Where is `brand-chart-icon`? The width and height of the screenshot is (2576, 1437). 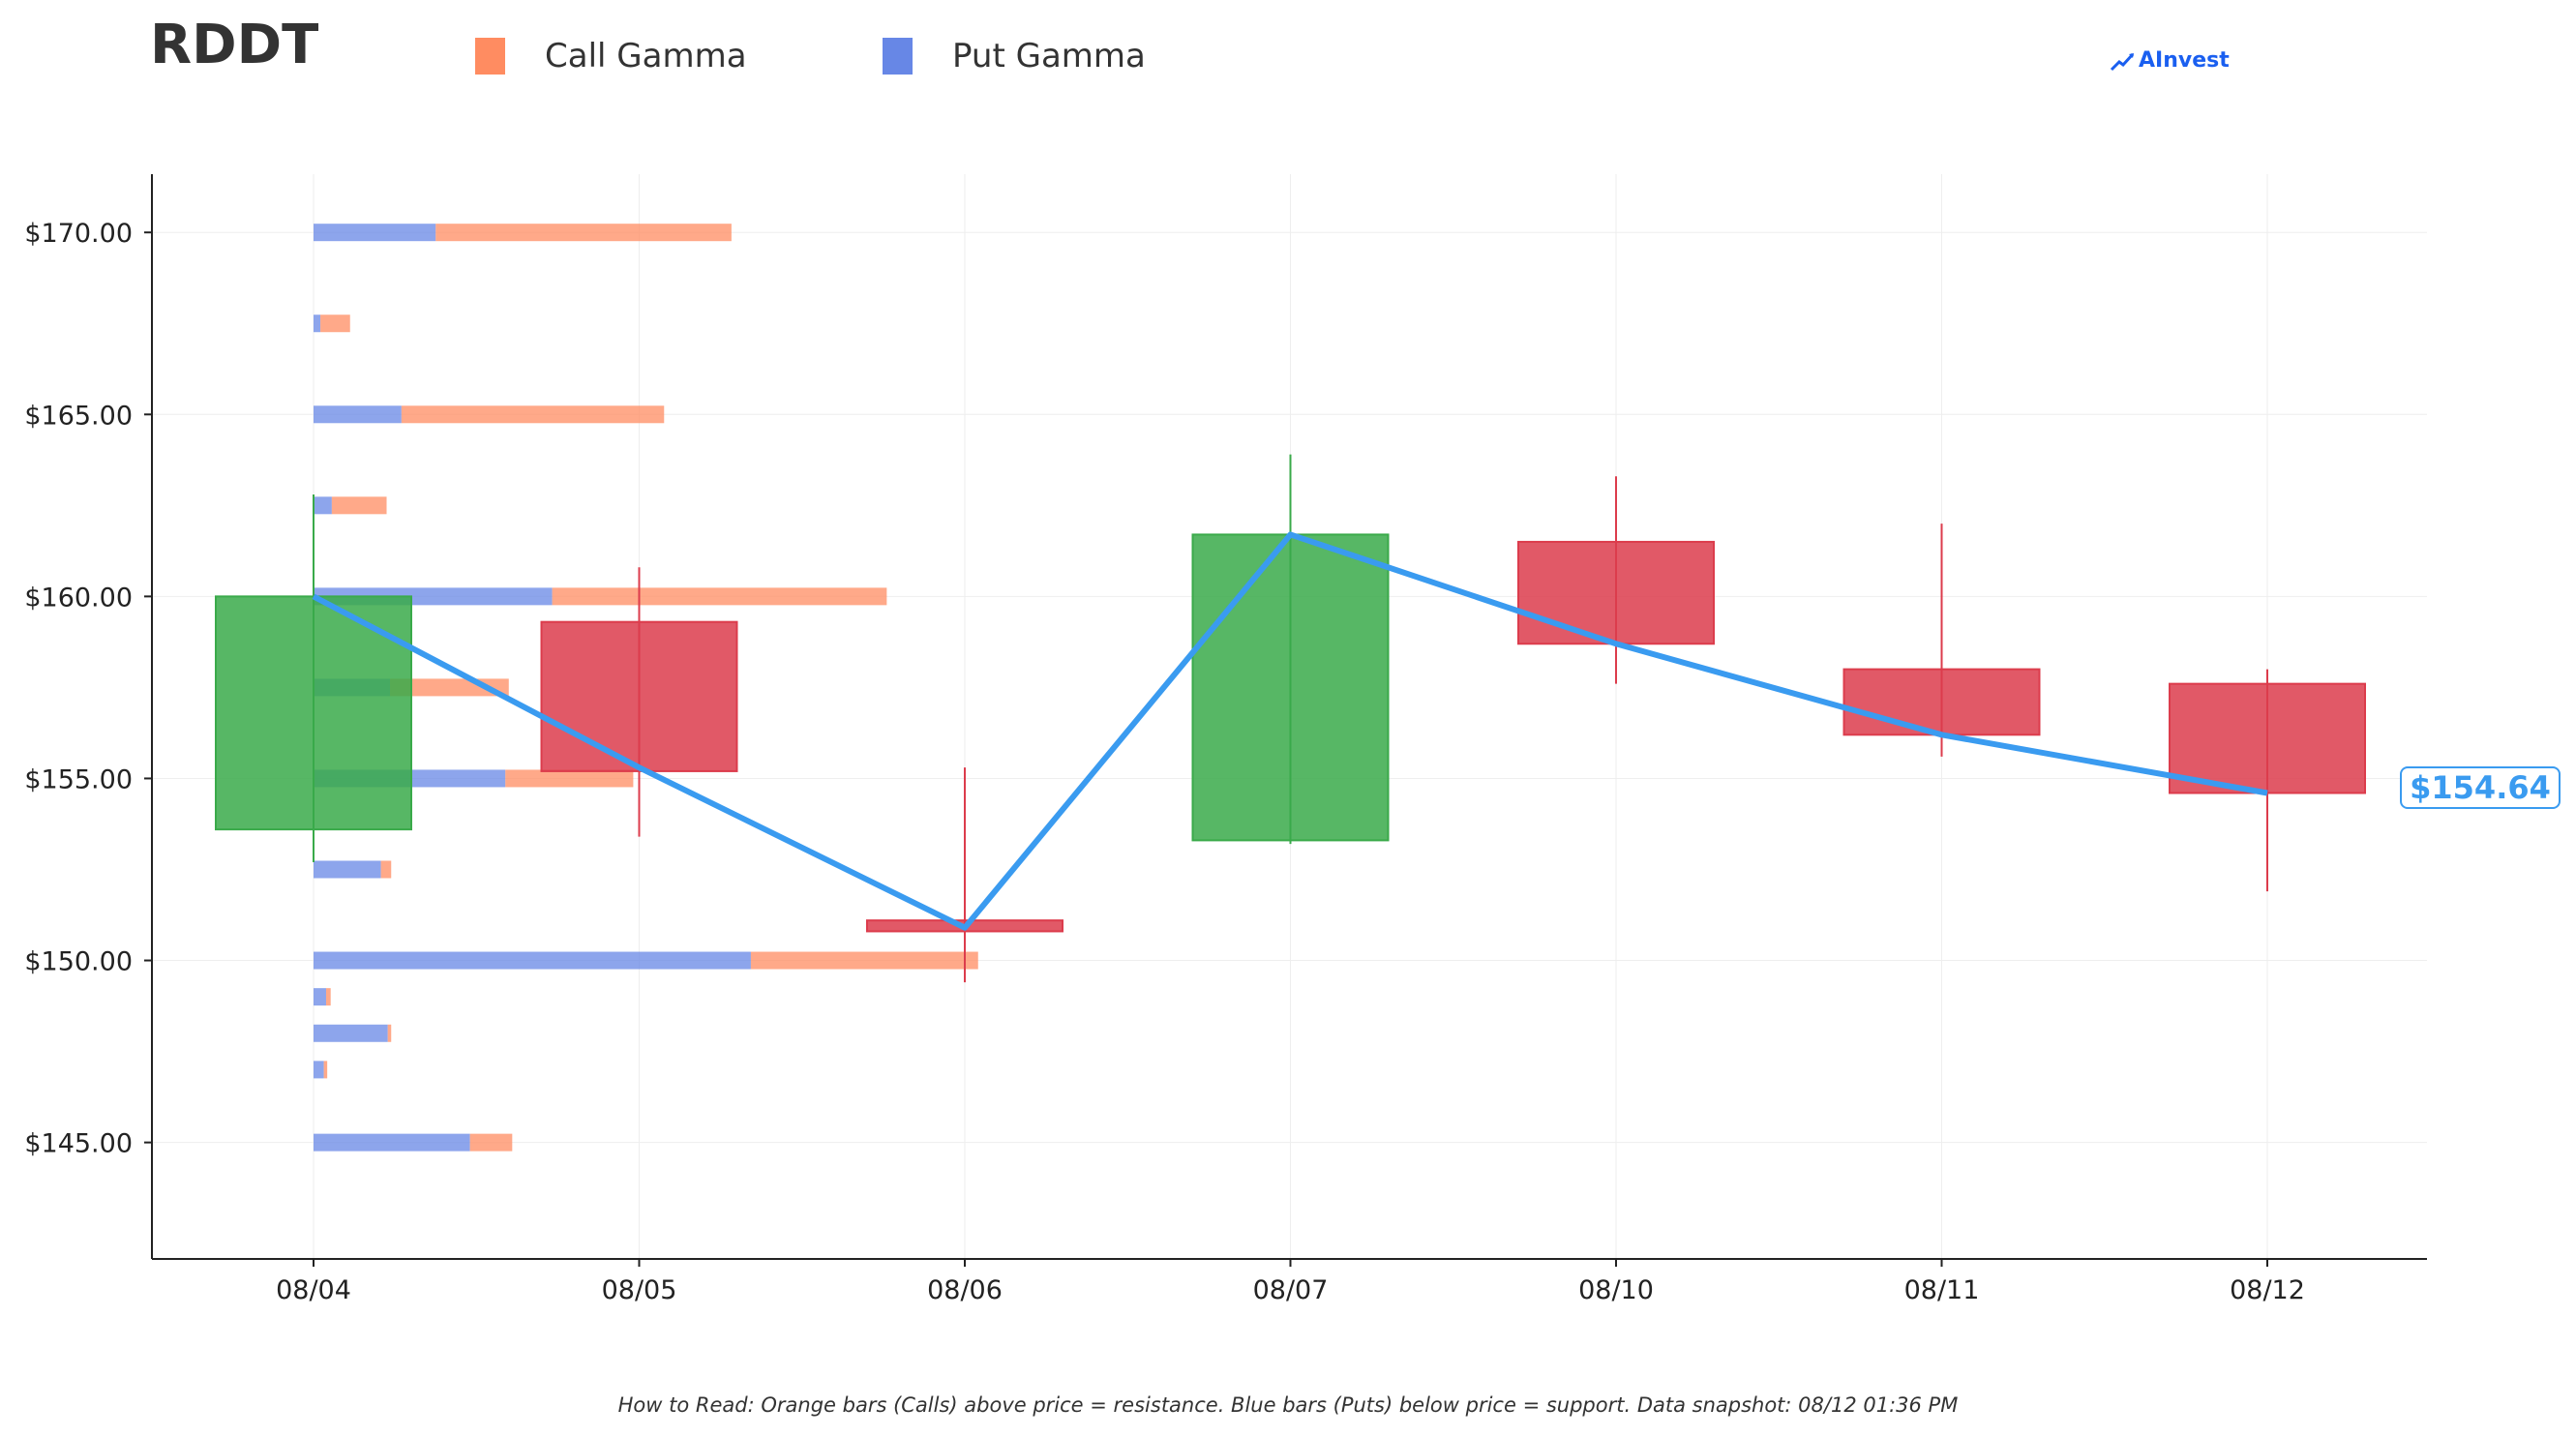
brand-chart-icon is located at coordinates (2122, 61).